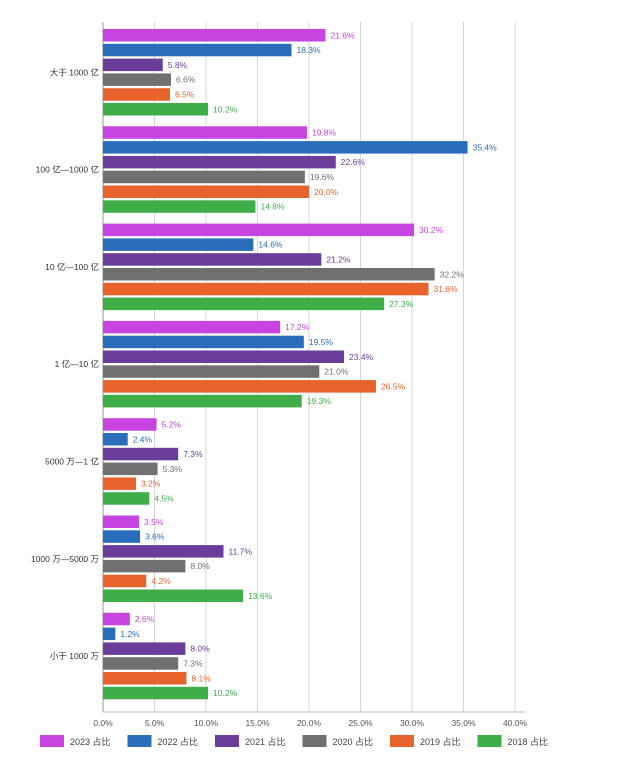 The image size is (620, 765). What do you see at coordinates (401, 304) in the screenshot?
I see `data-label: 27.3%` at bounding box center [401, 304].